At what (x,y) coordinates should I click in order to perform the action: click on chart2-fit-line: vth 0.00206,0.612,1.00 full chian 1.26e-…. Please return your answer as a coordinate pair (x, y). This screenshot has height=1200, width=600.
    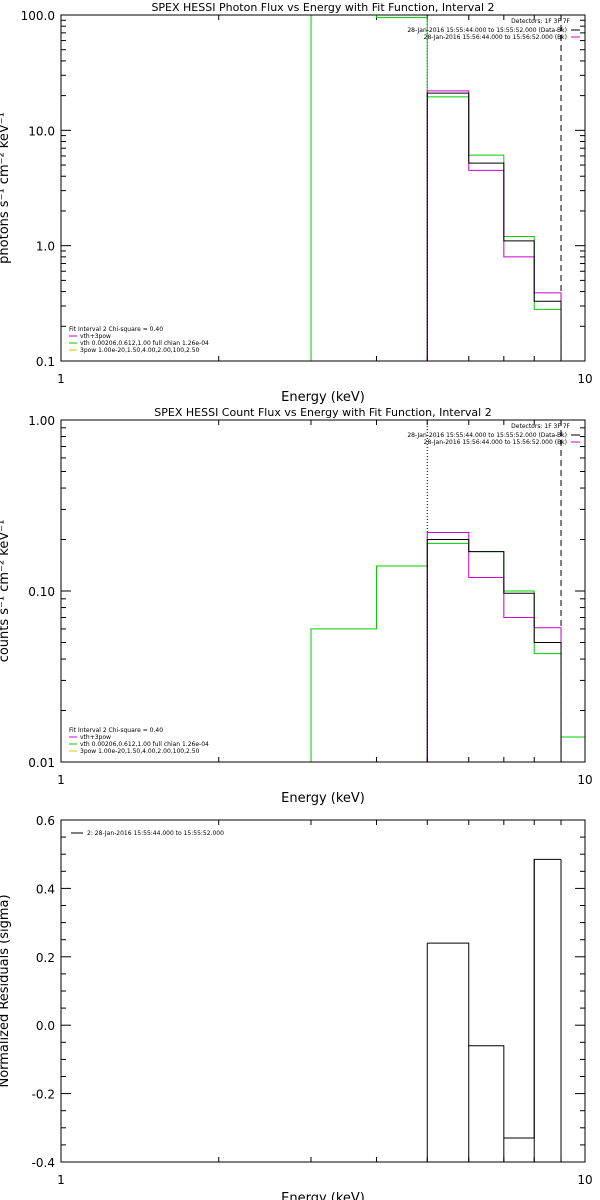
    Looking at the image, I should click on (144, 744).